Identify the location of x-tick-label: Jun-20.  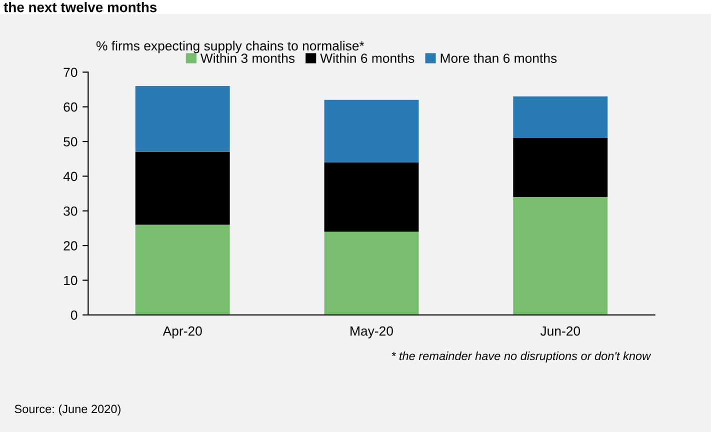
(560, 331).